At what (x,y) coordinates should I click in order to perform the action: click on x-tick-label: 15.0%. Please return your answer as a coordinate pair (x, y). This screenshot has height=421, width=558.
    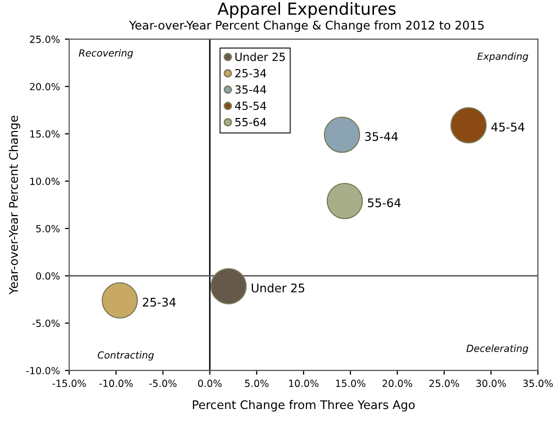
    Looking at the image, I should click on (351, 384).